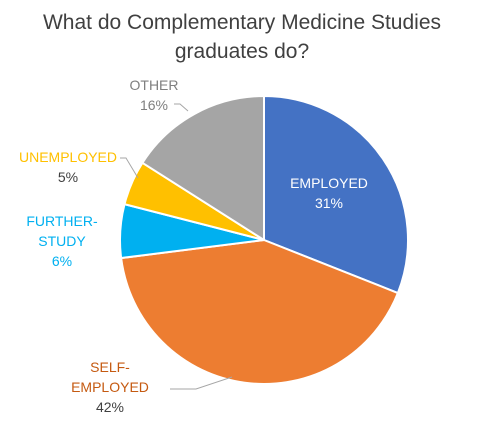 The image size is (484, 423). I want to click on slice-category-label-unemployed: UNEMPLOYED, so click(68, 157).